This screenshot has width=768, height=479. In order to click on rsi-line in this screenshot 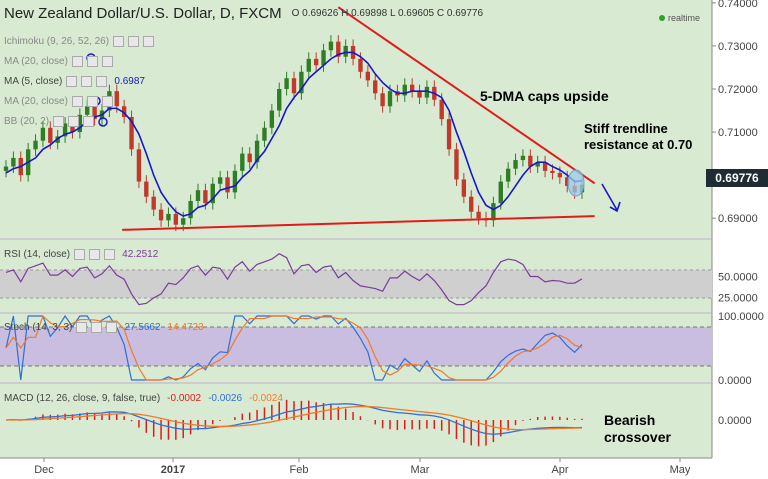, I will do `click(294, 279)`.